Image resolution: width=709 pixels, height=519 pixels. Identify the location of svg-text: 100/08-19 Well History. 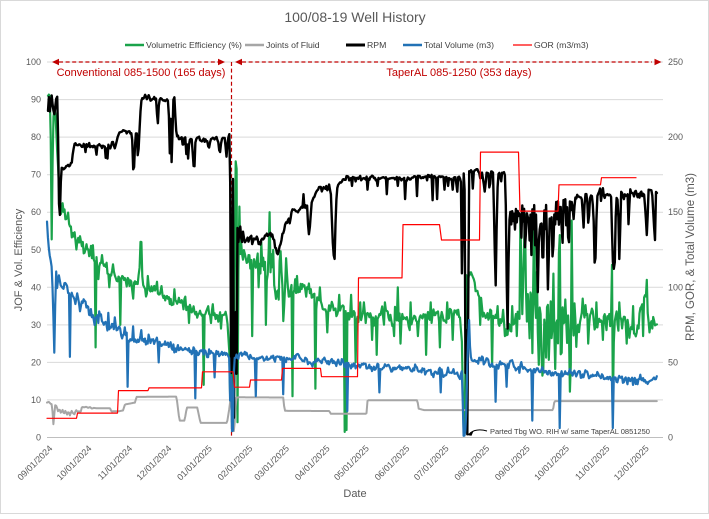
(354, 17).